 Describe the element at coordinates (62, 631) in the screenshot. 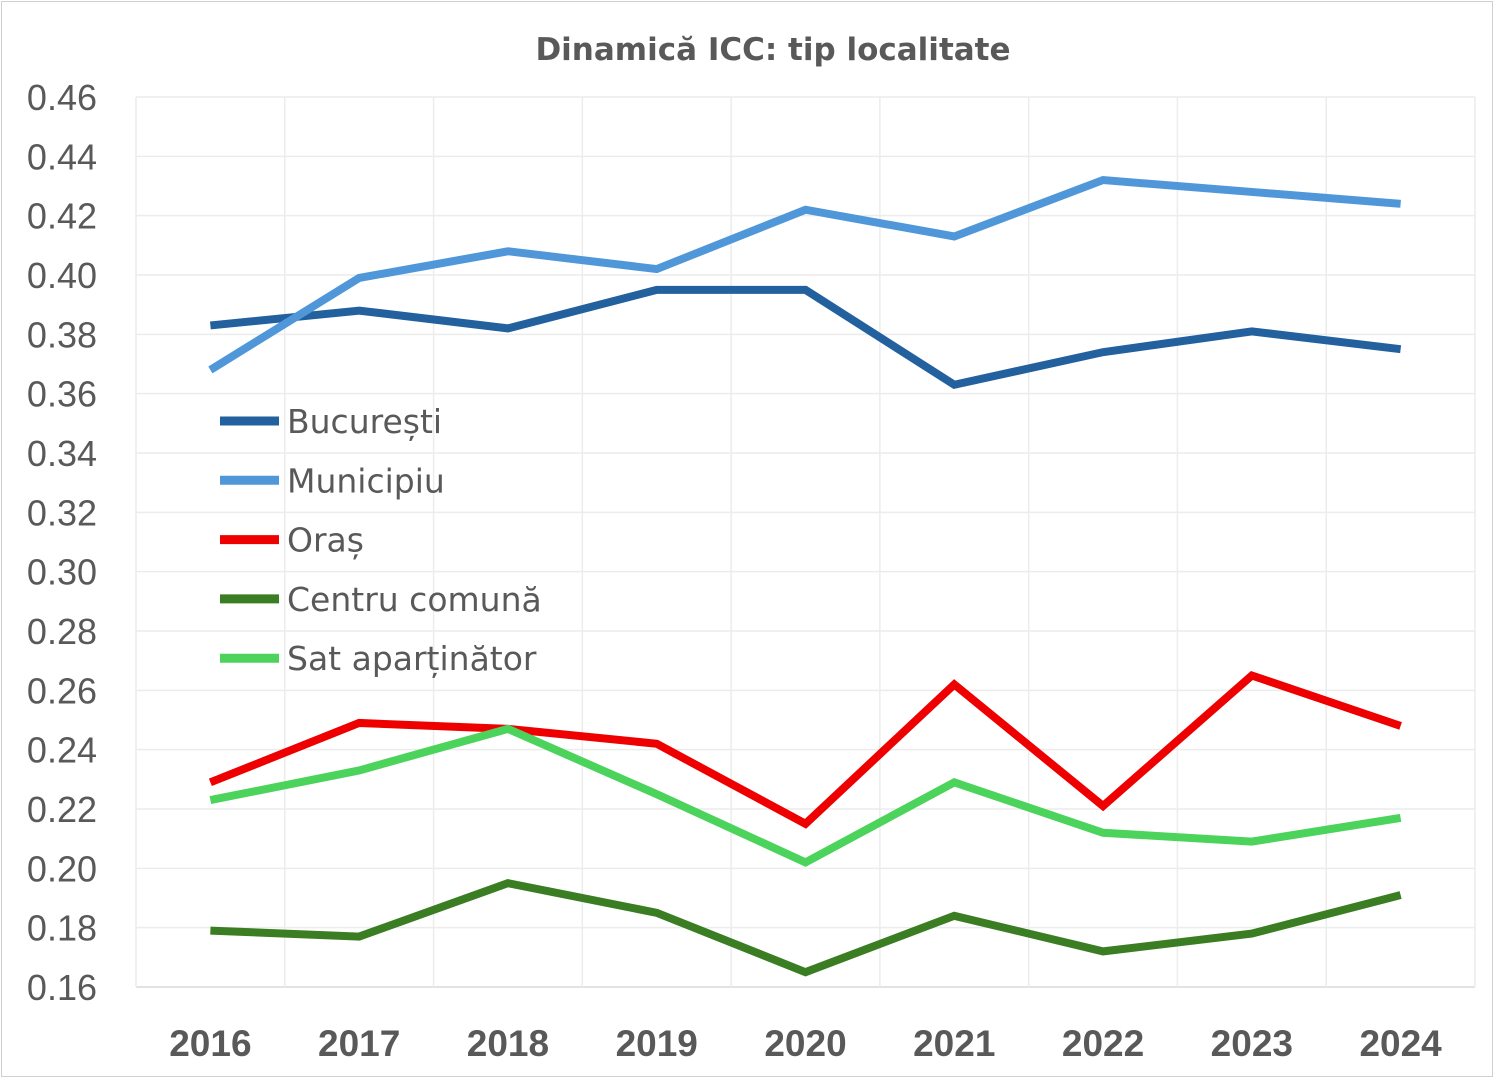

I see `y-tick-label: 0.28` at that location.